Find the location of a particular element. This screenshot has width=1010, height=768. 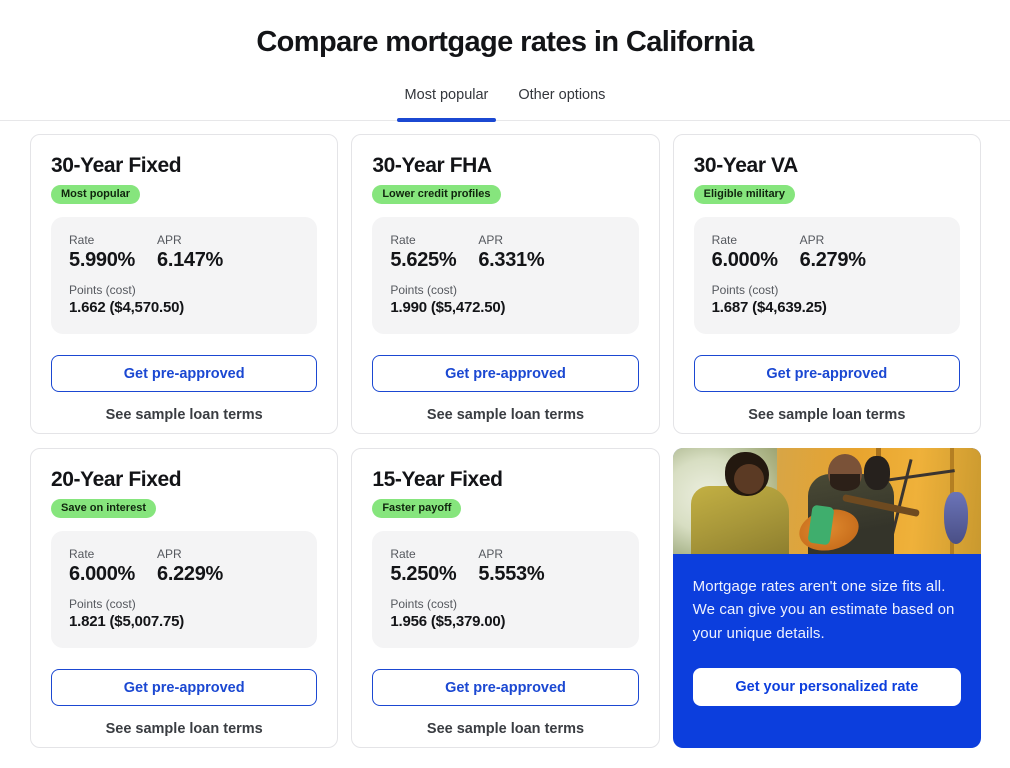

tabs-bar: Most popular Other options is located at coordinates (505, 101).